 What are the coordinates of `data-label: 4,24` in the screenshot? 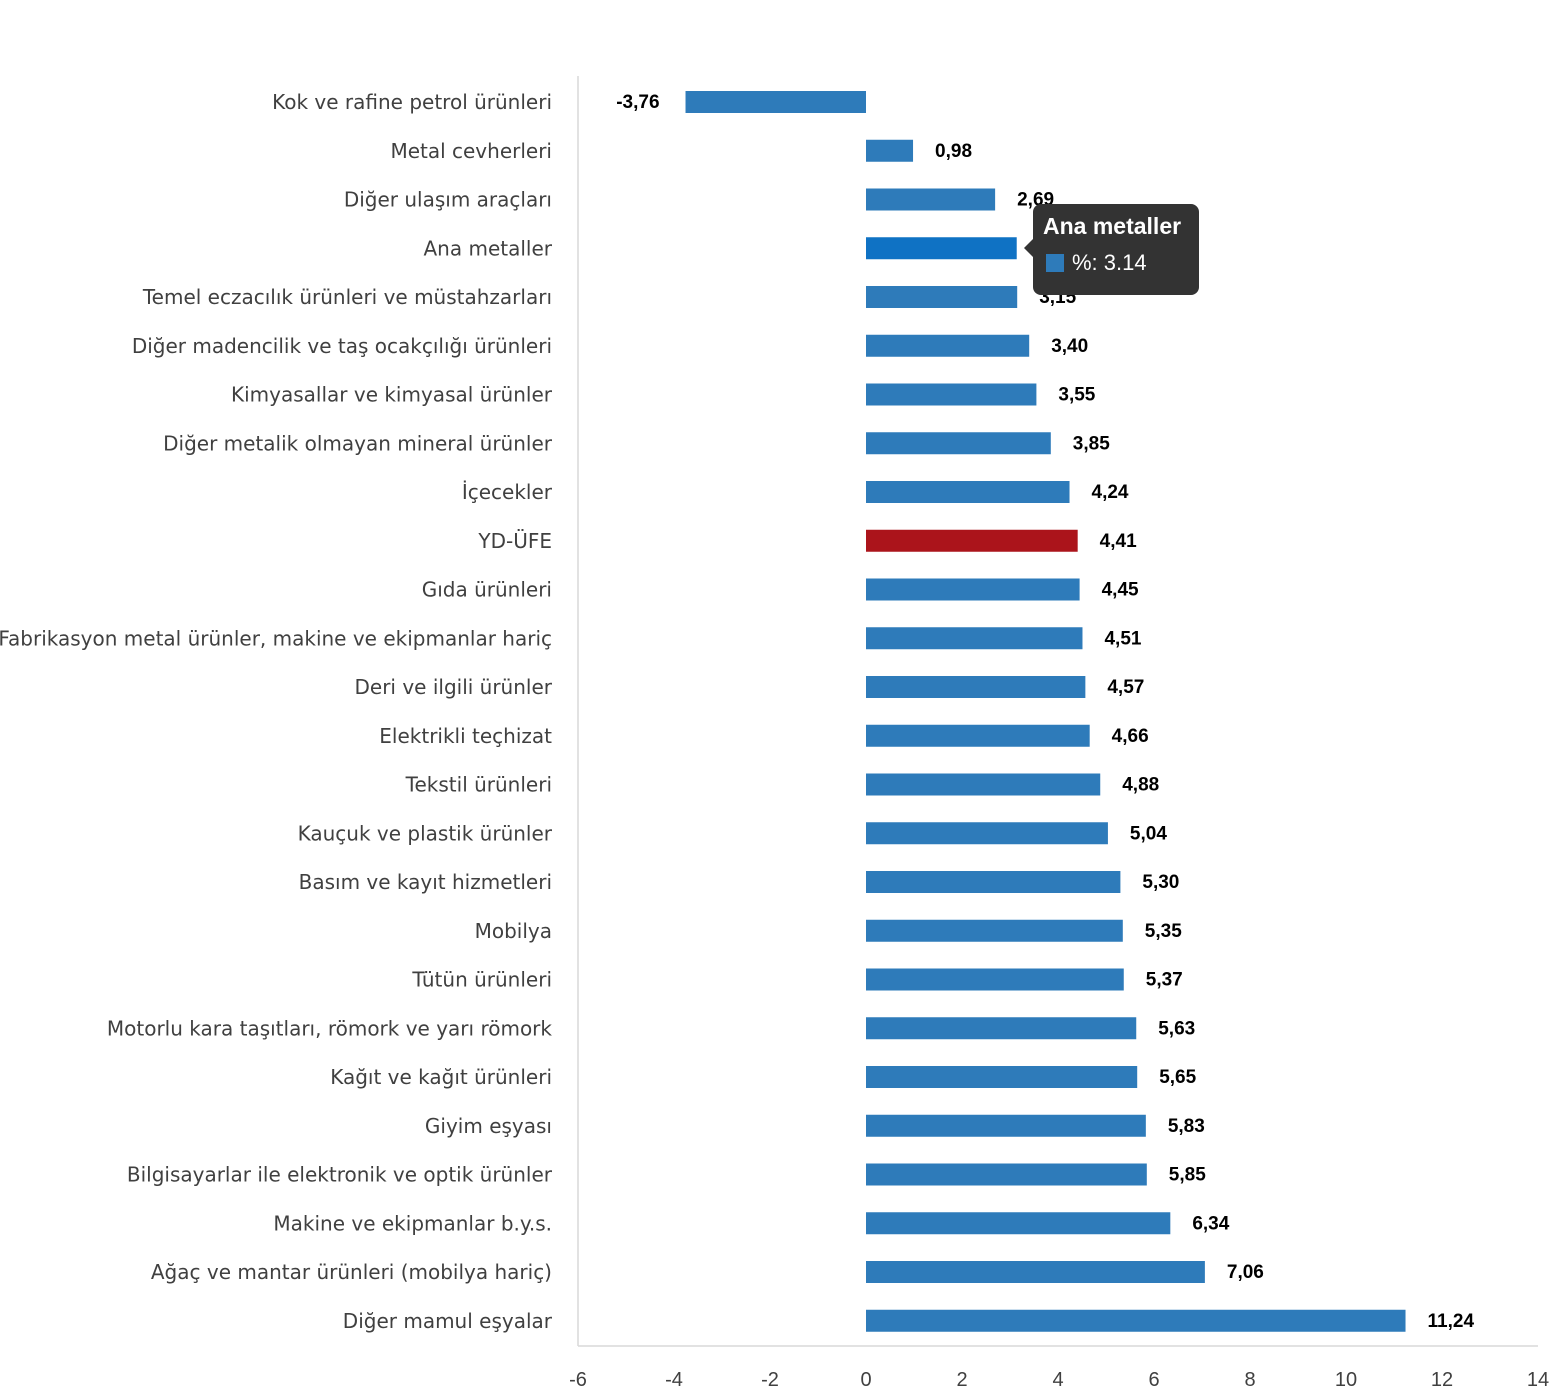 It's located at (1110, 492).